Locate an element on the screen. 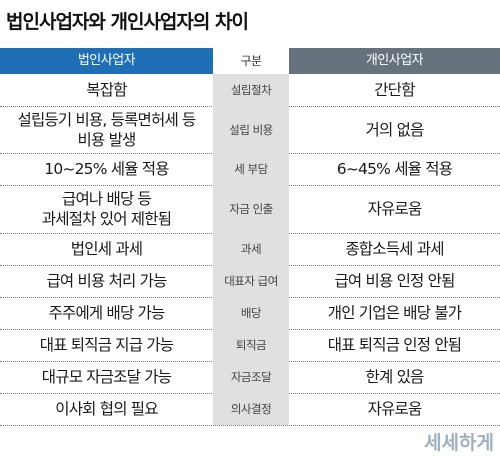  table-row: 10~25% 세율 적용 세 부담 6~45% 세율 적용 is located at coordinates (250, 169).